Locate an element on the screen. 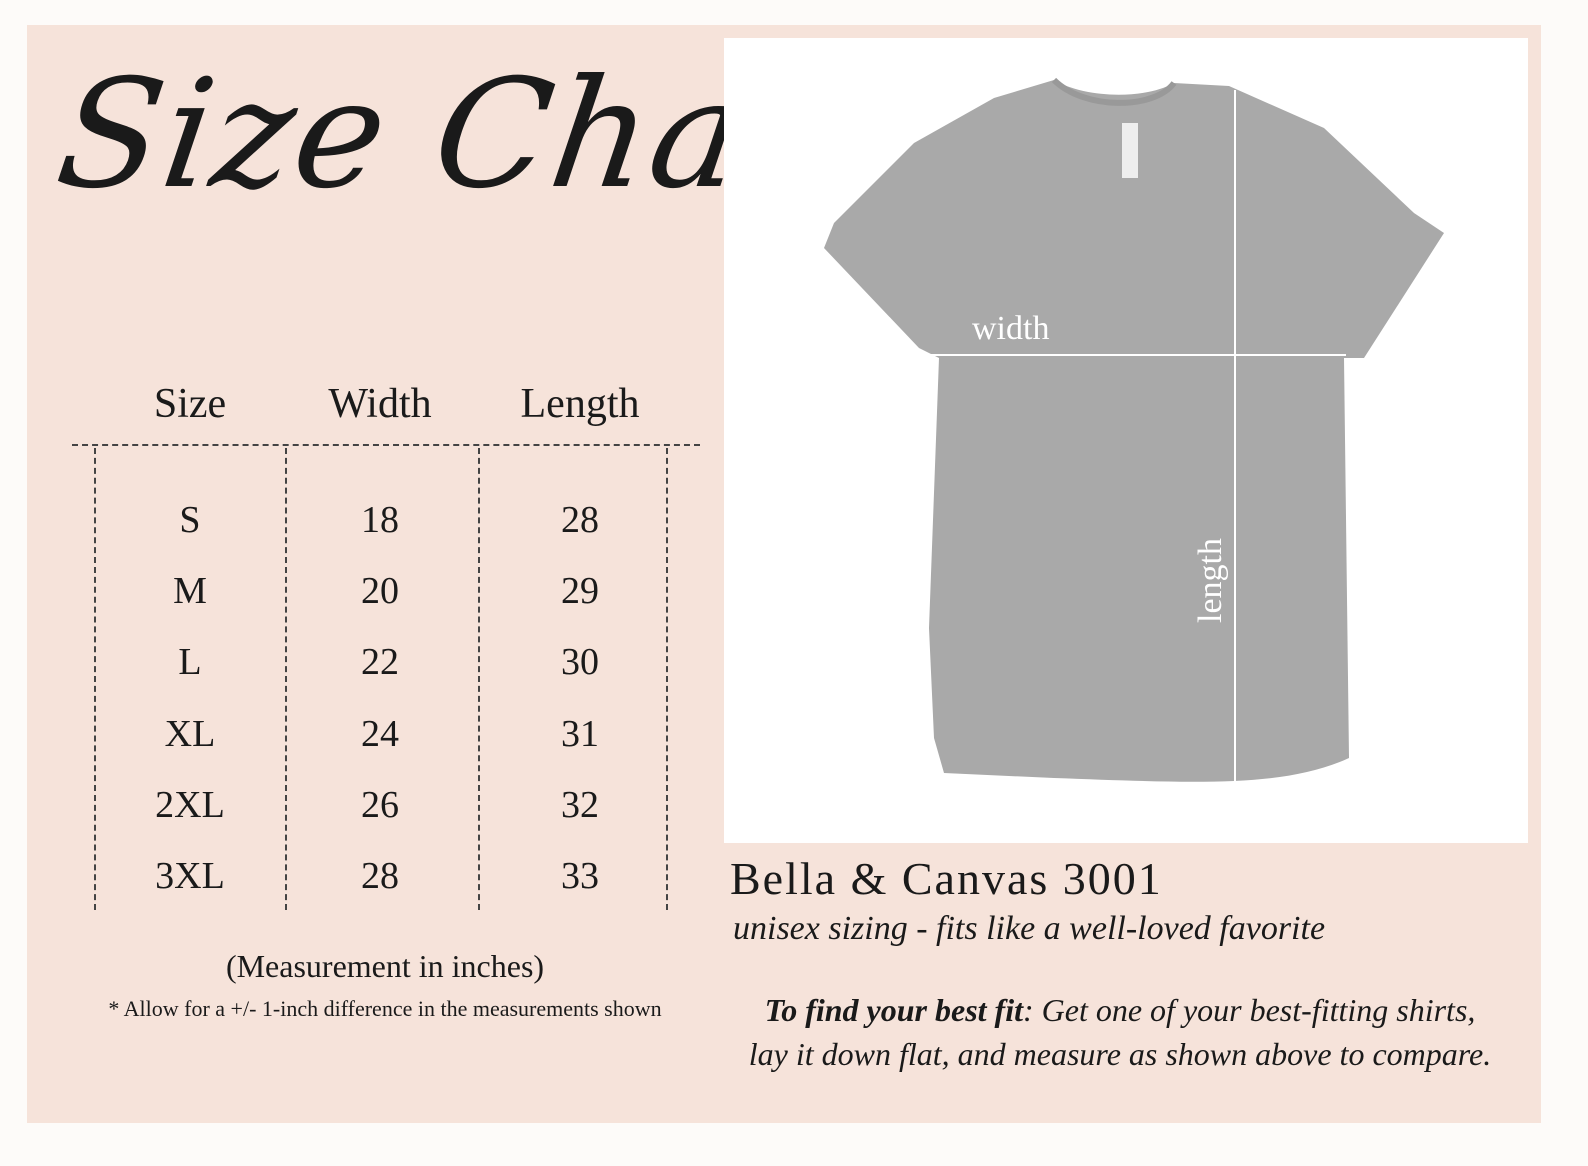 This screenshot has height=1166, width=1588. length-label: length is located at coordinates (1210, 580).